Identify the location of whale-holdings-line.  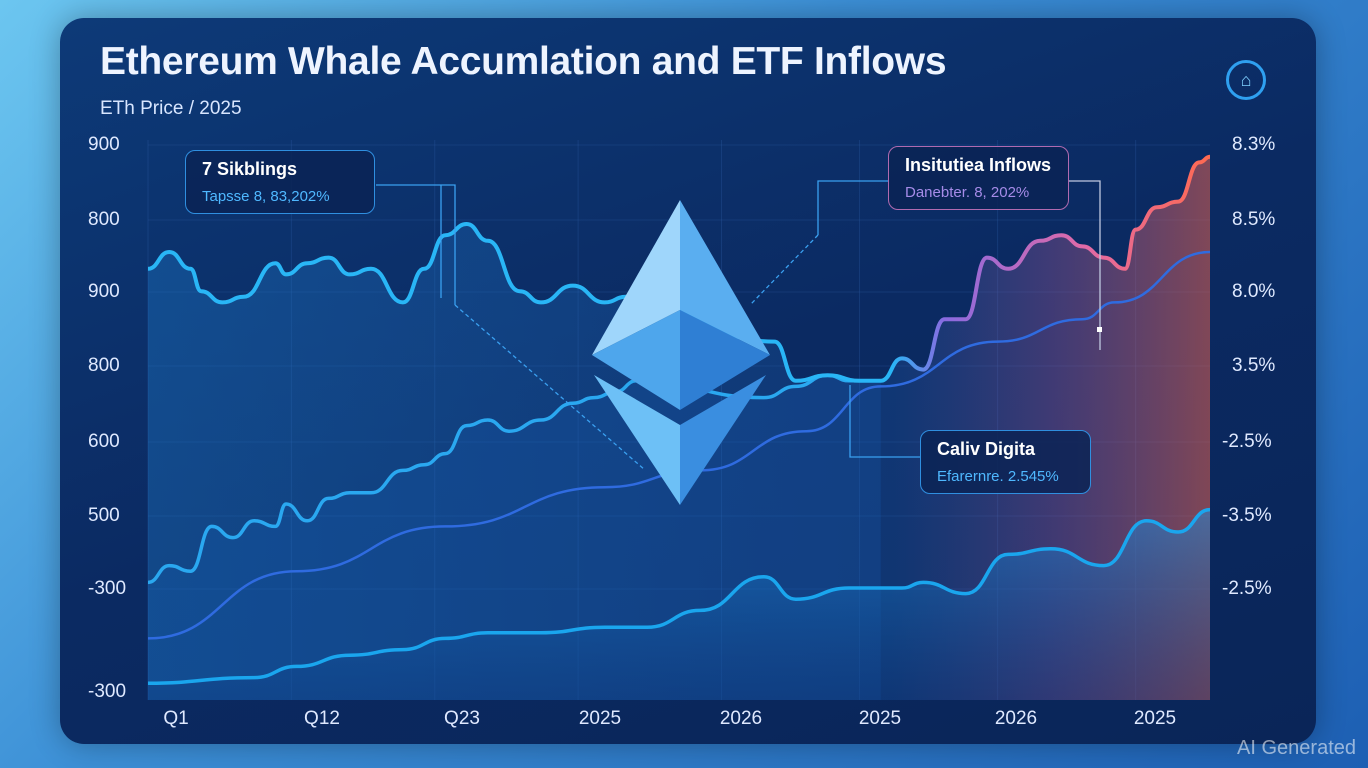
(514, 479).